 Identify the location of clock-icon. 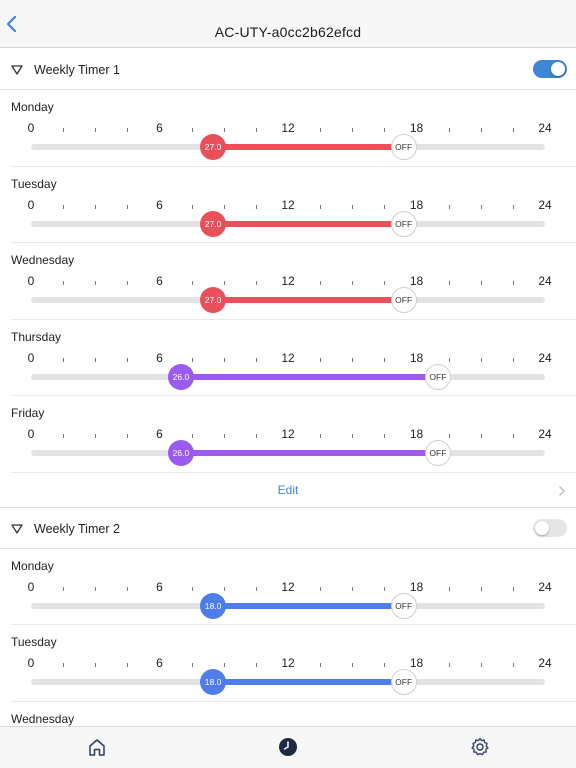
(288, 747).